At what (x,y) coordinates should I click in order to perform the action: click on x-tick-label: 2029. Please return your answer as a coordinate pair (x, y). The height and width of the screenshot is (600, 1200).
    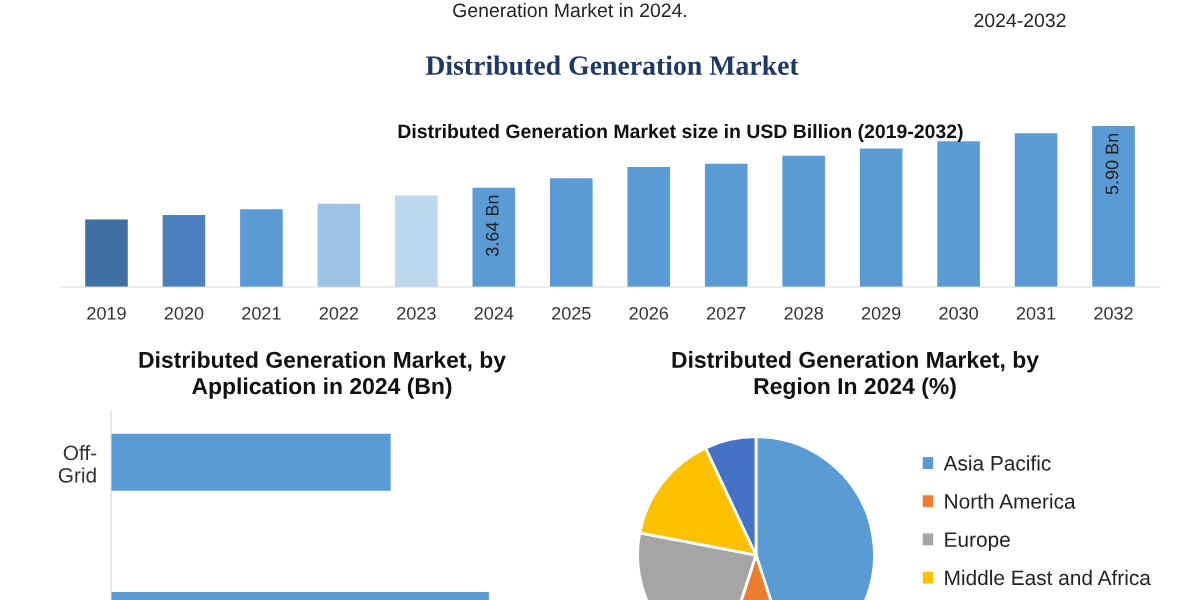
    Looking at the image, I should click on (881, 313).